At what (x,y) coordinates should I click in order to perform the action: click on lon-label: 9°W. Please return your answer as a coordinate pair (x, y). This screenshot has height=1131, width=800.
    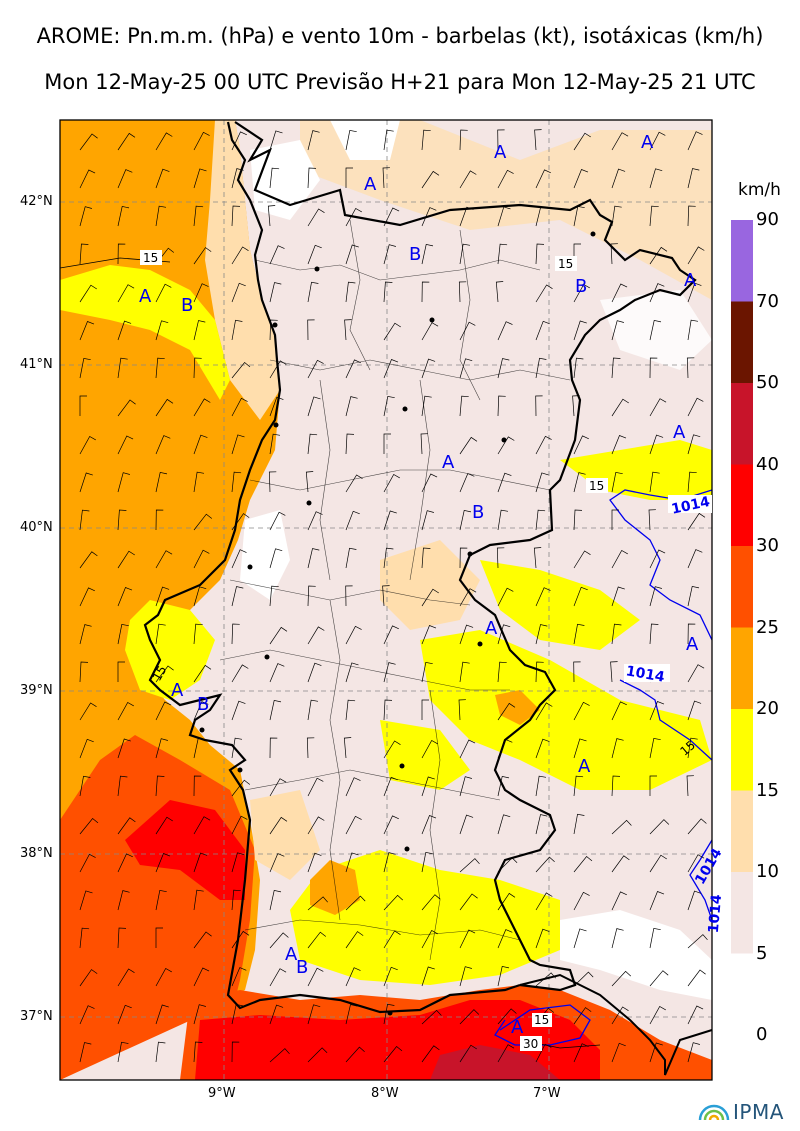
    Looking at the image, I should click on (222, 1093).